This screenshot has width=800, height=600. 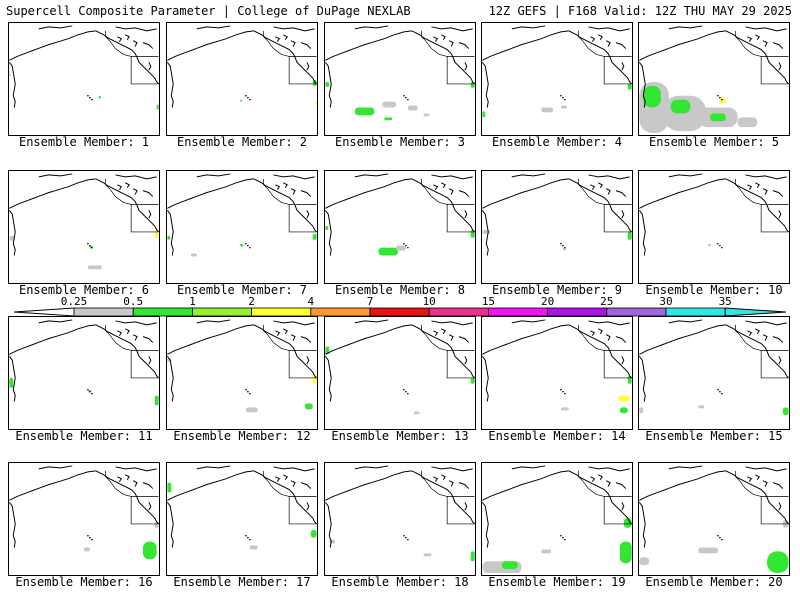 I want to click on colorbar-segment, so click(x=340, y=312).